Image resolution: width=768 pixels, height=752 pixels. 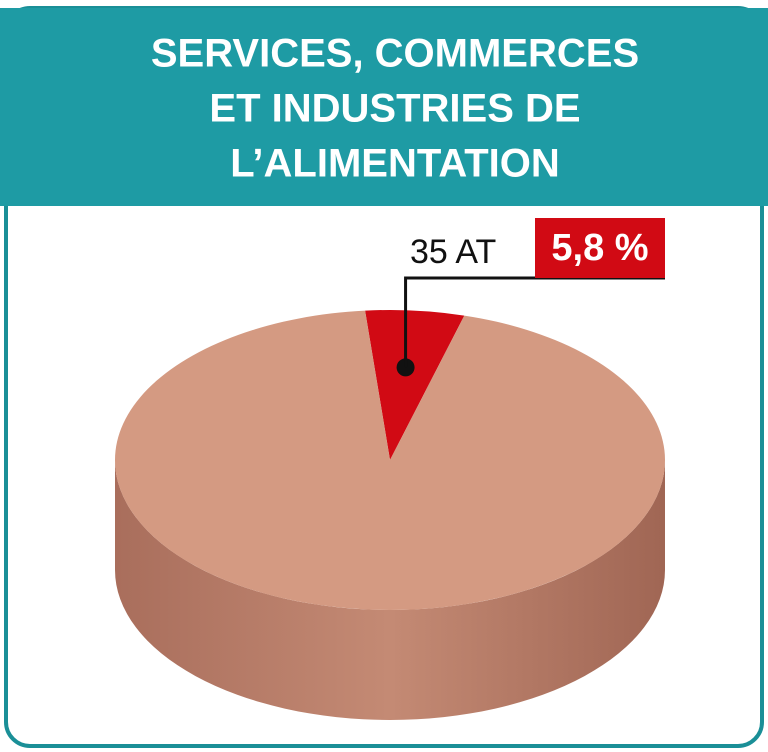 I want to click on chart-title: SERVICES, COMMERCES, so click(x=395, y=54).